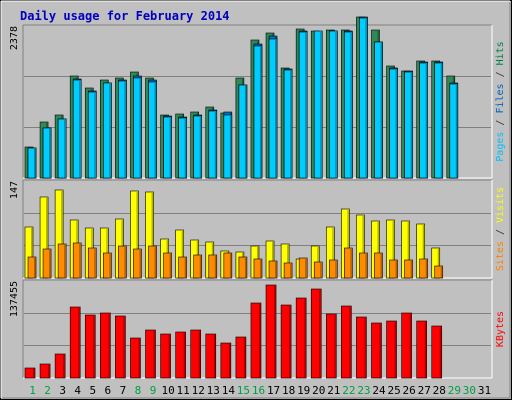 The height and width of the screenshot is (400, 512). Describe the element at coordinates (303, 390) in the screenshot. I see `x-tick-label: 19` at that location.